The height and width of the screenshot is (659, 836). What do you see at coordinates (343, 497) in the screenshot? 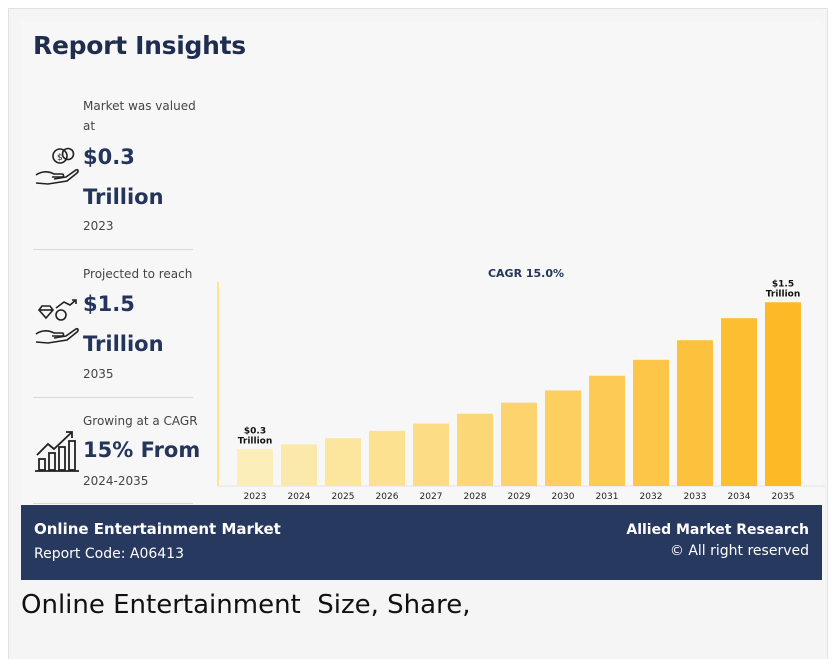
I see `x-tick-label: 2025` at bounding box center [343, 497].